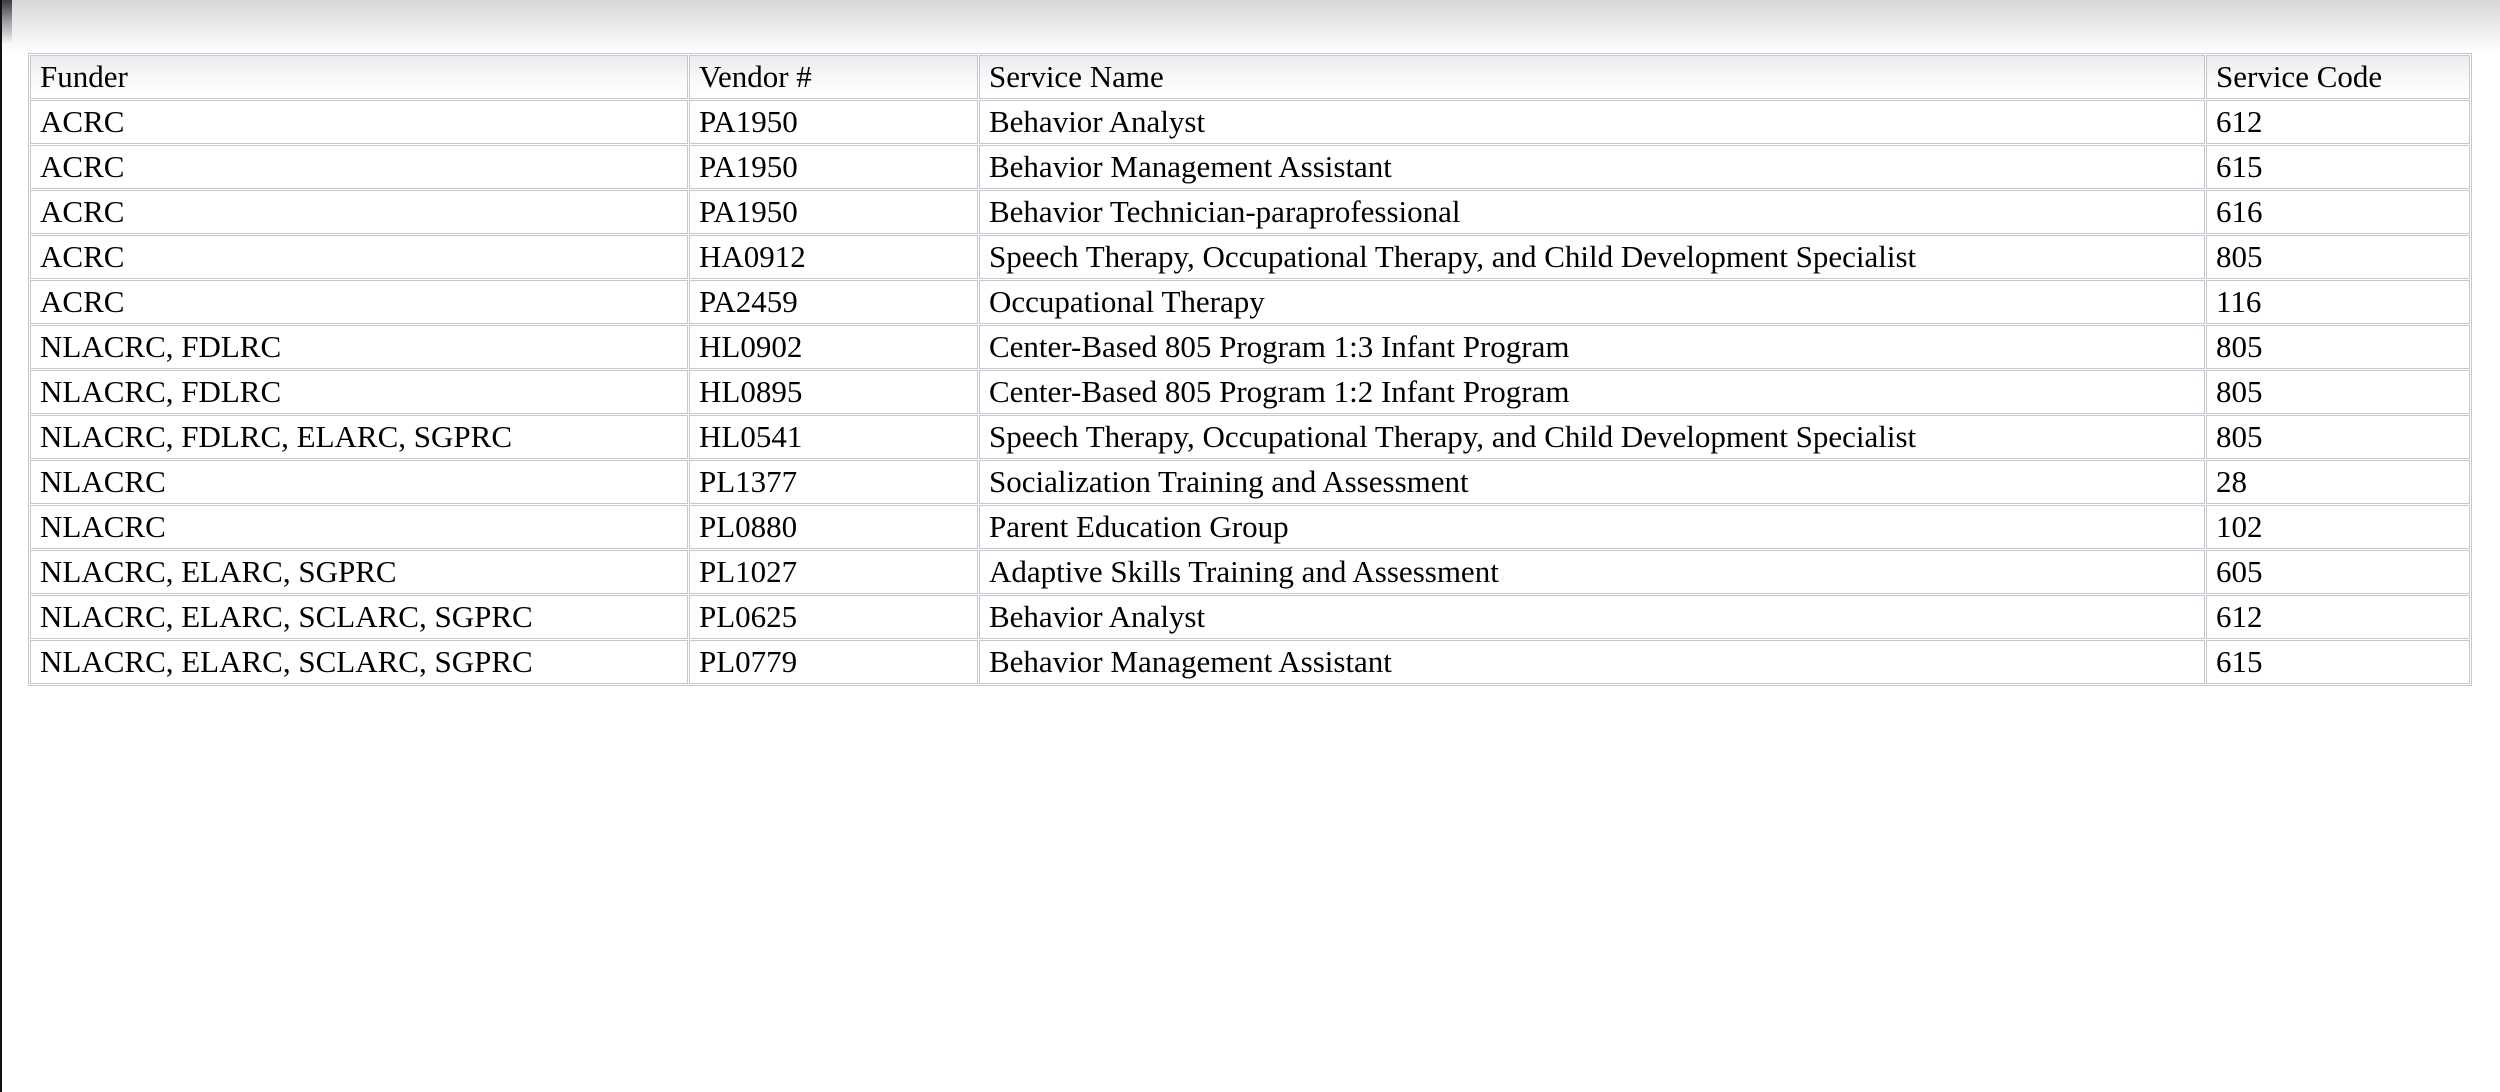 This screenshot has height=1092, width=2500. What do you see at coordinates (2338, 212) in the screenshot?
I see `cell-service-code: 616` at bounding box center [2338, 212].